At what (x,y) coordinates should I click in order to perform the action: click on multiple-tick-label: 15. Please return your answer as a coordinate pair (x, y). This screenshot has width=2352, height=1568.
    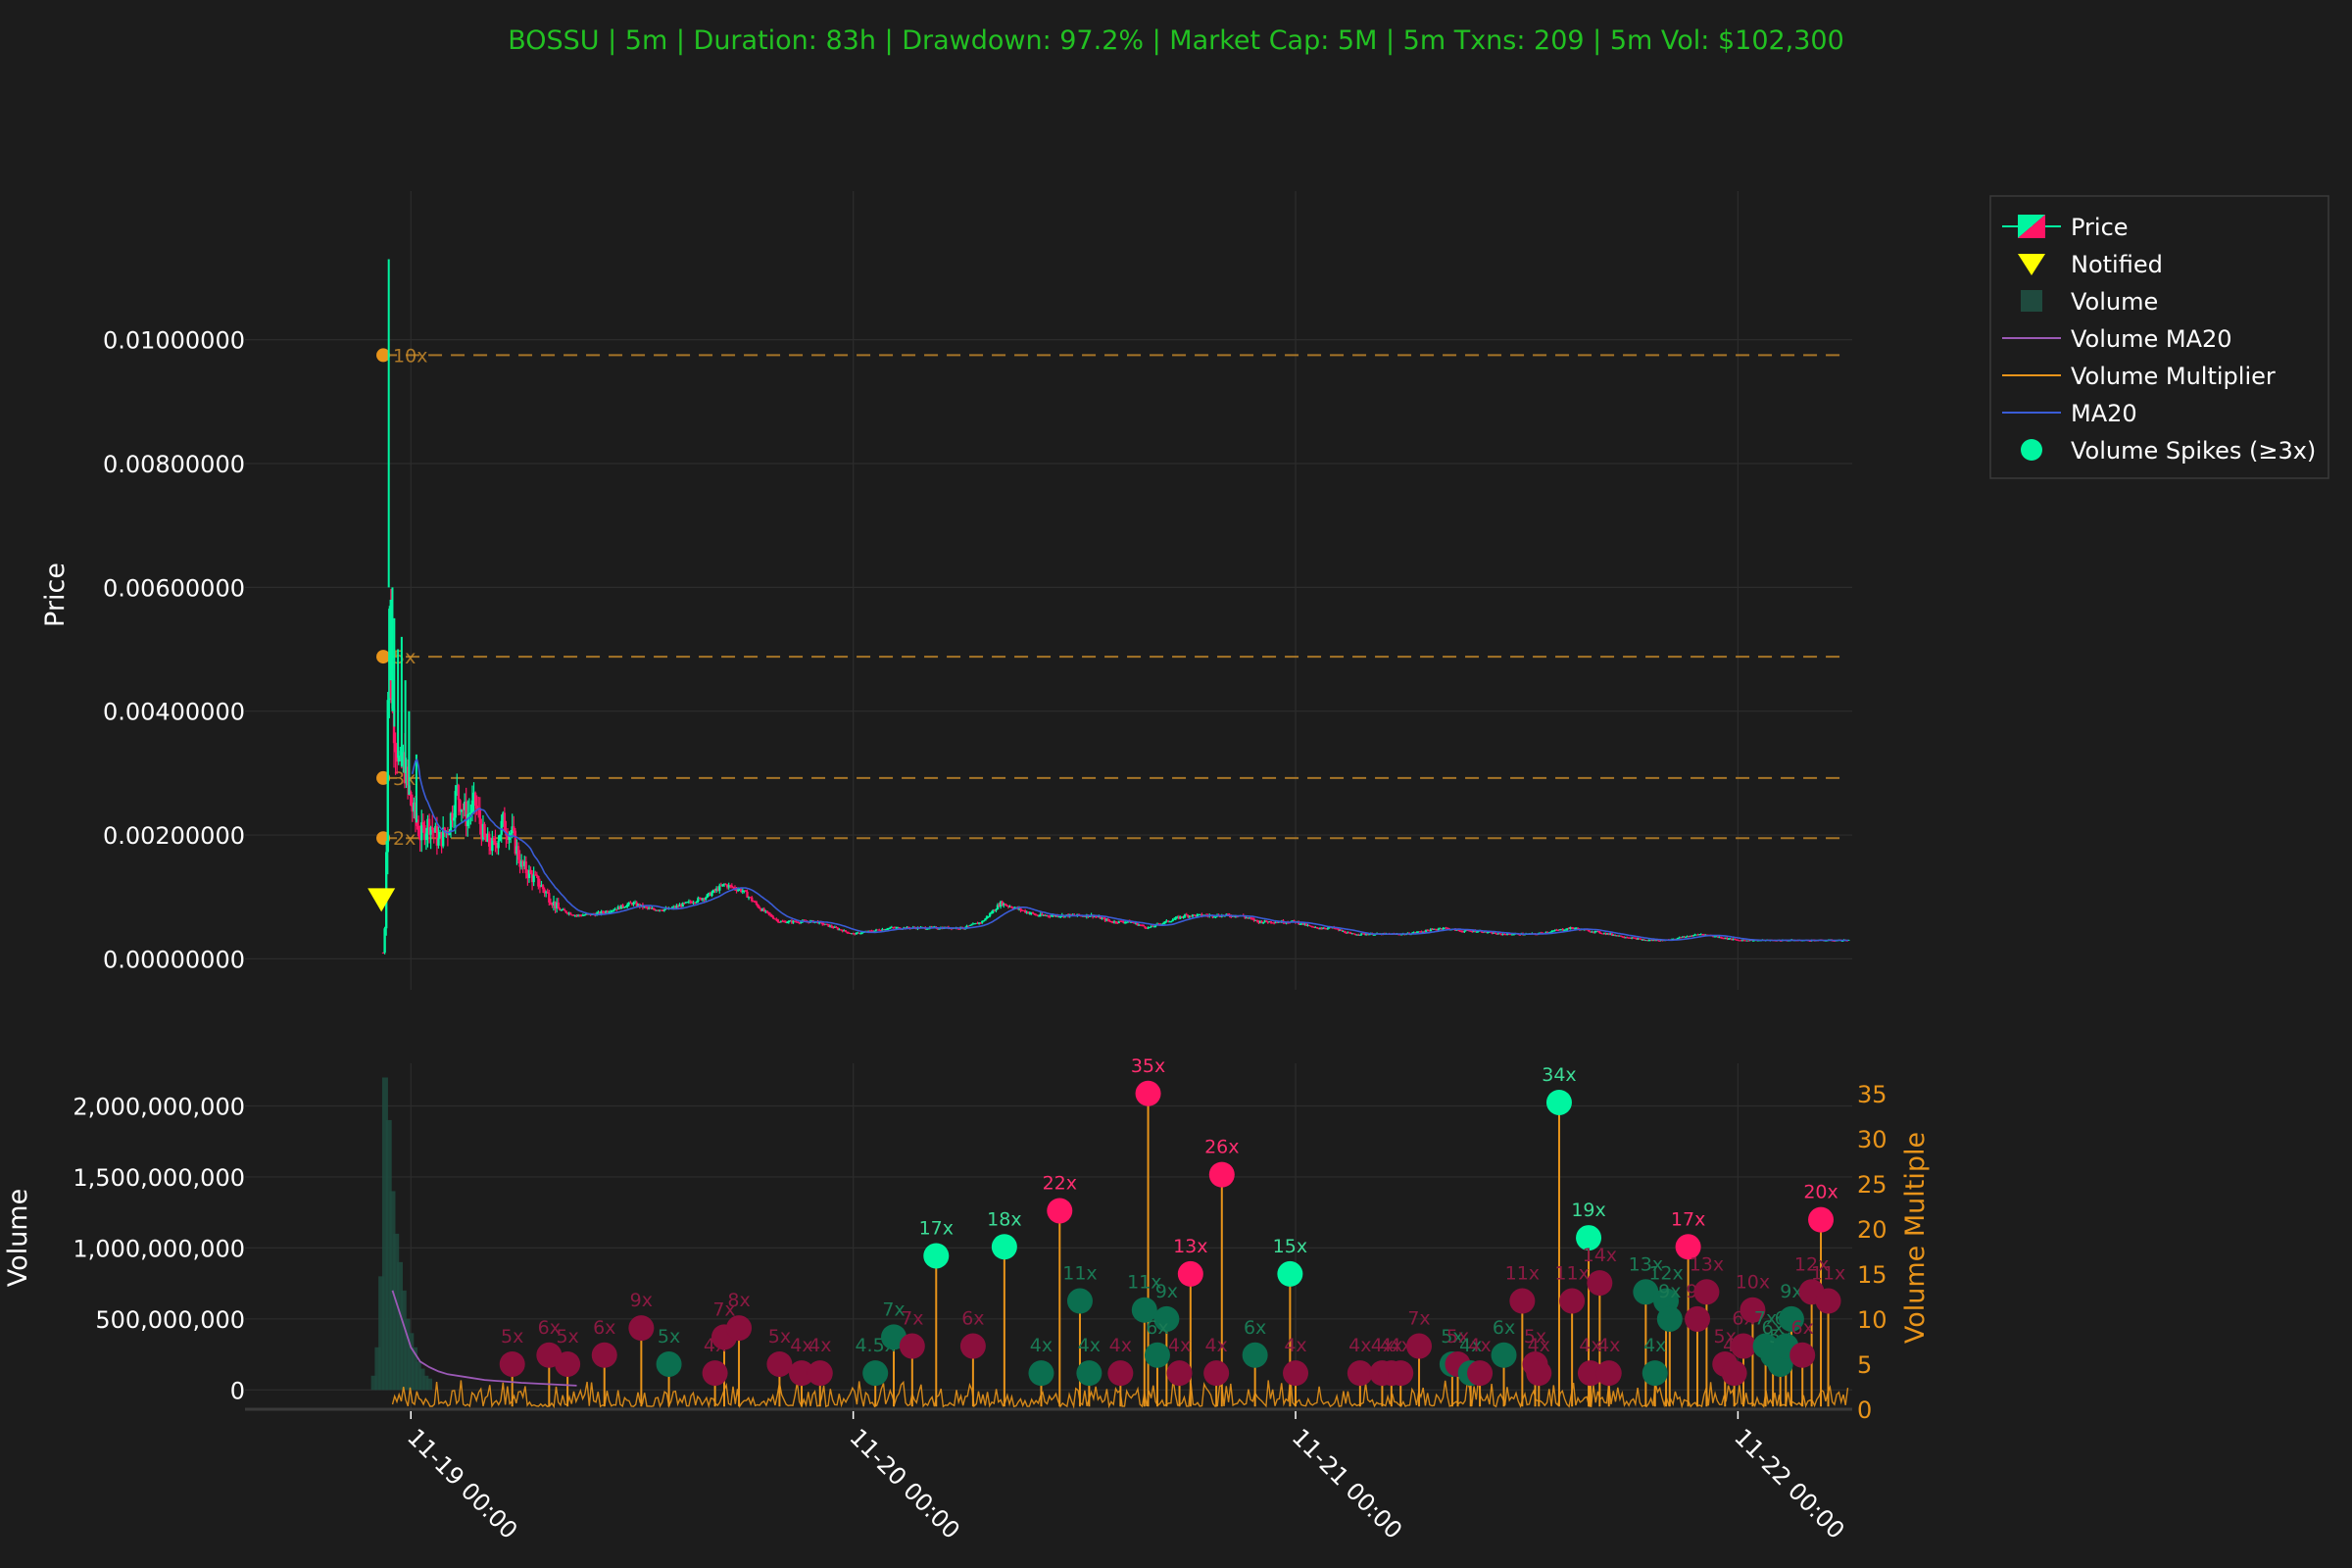
    Looking at the image, I should click on (1872, 1275).